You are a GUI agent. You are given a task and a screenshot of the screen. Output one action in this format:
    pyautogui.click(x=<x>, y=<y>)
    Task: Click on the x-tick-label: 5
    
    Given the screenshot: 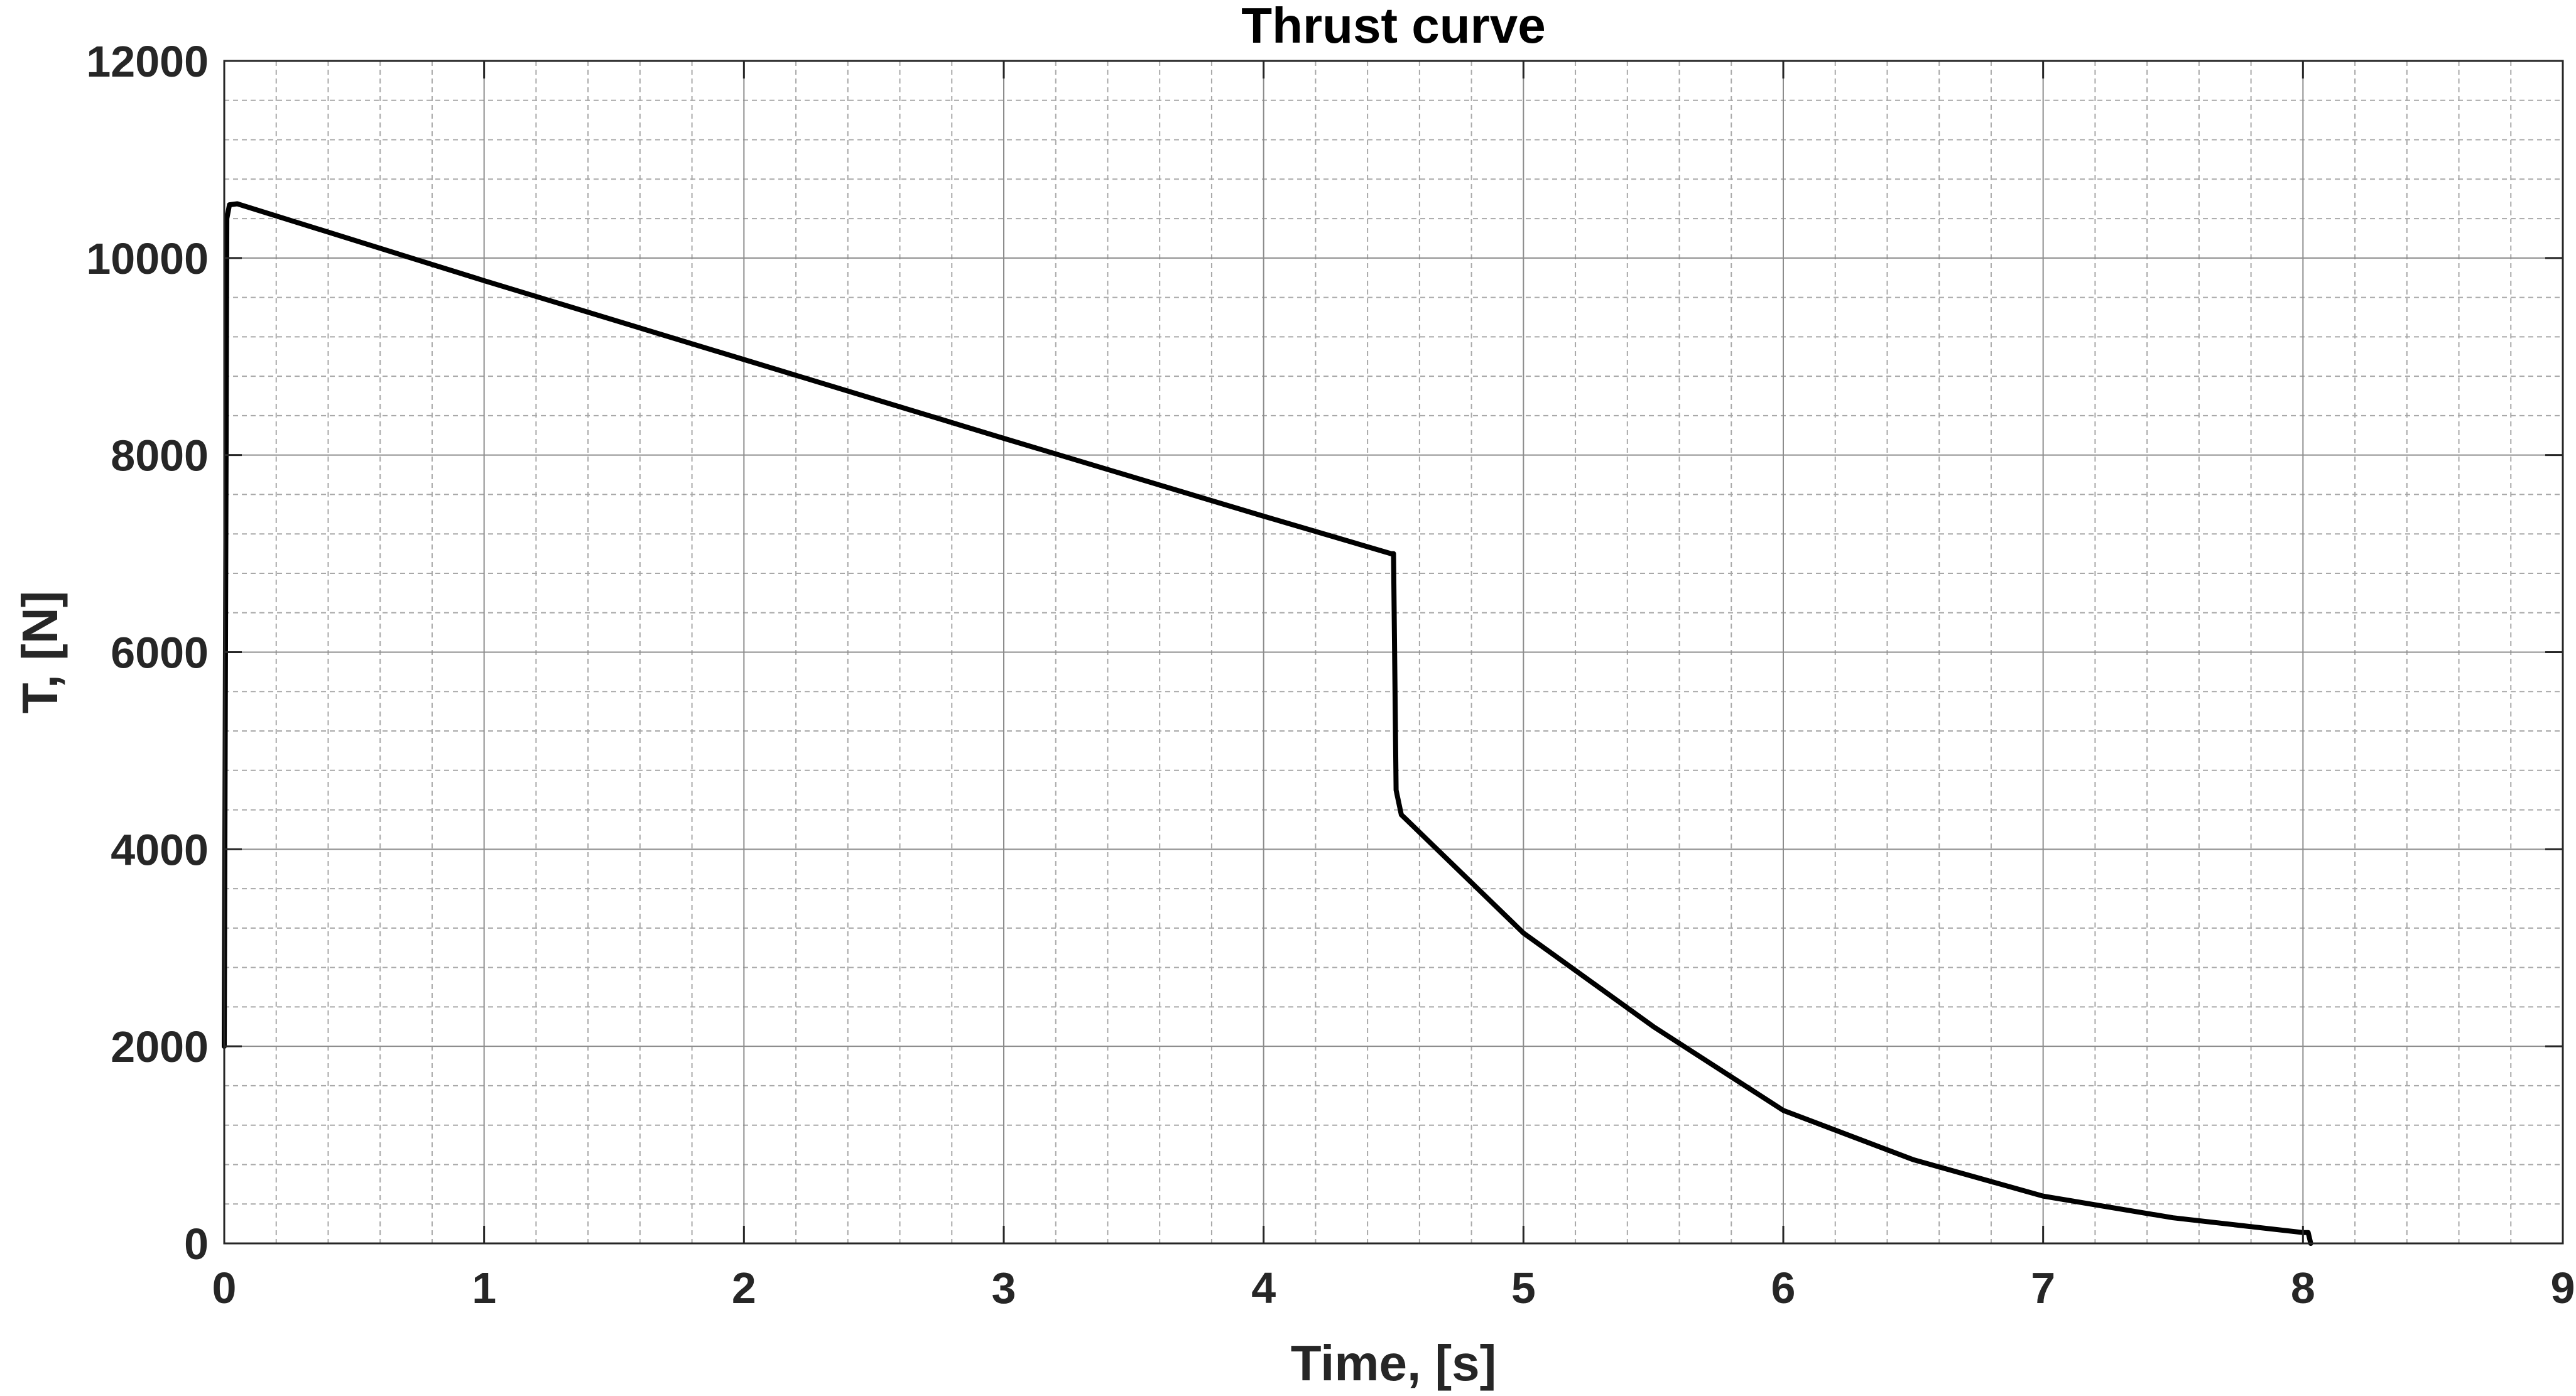 What is the action you would take?
    pyautogui.click(x=1524, y=1288)
    